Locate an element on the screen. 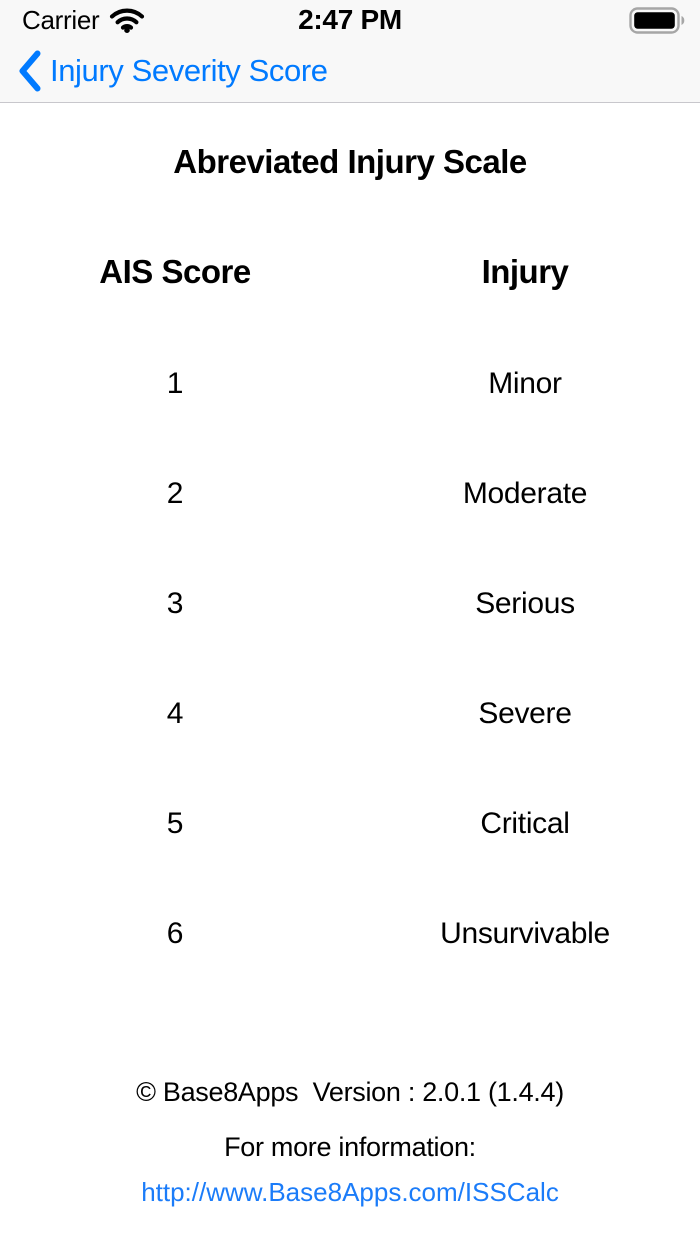 This screenshot has width=700, height=1244. status-bar: Carrier 2:47 PM is located at coordinates (350, 20).